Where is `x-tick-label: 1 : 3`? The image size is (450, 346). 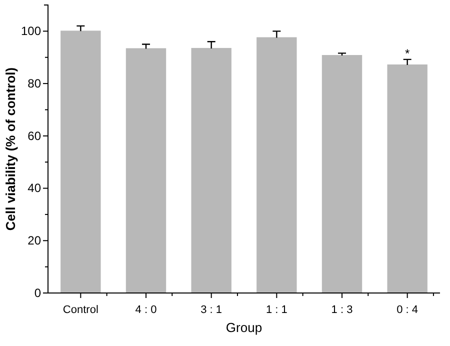
x-tick-label: 1 : 3 is located at coordinates (342, 310).